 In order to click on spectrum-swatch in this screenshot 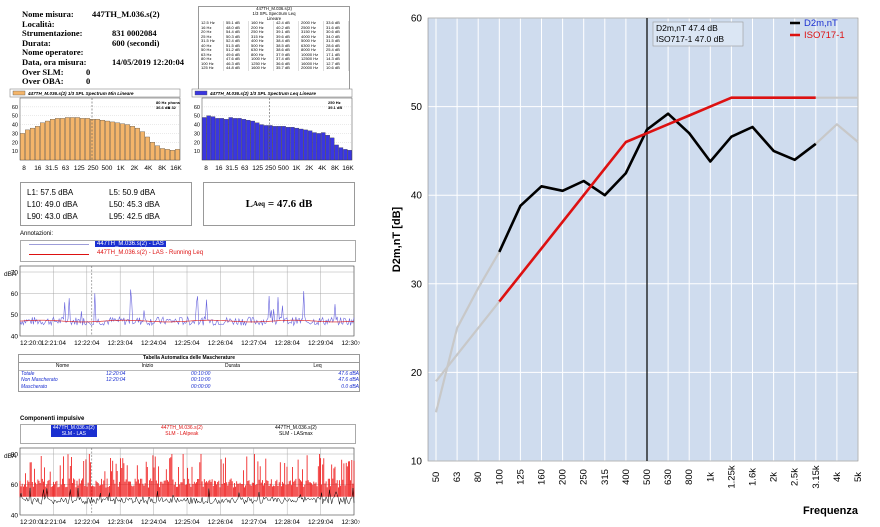, I will do `click(201, 93)`.